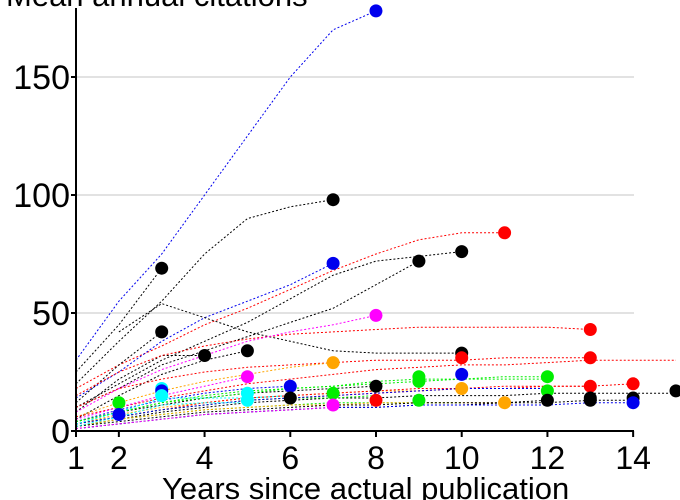 This screenshot has height=500, width=680. What do you see at coordinates (205, 458) in the screenshot?
I see `x-tick-label-4: 4` at bounding box center [205, 458].